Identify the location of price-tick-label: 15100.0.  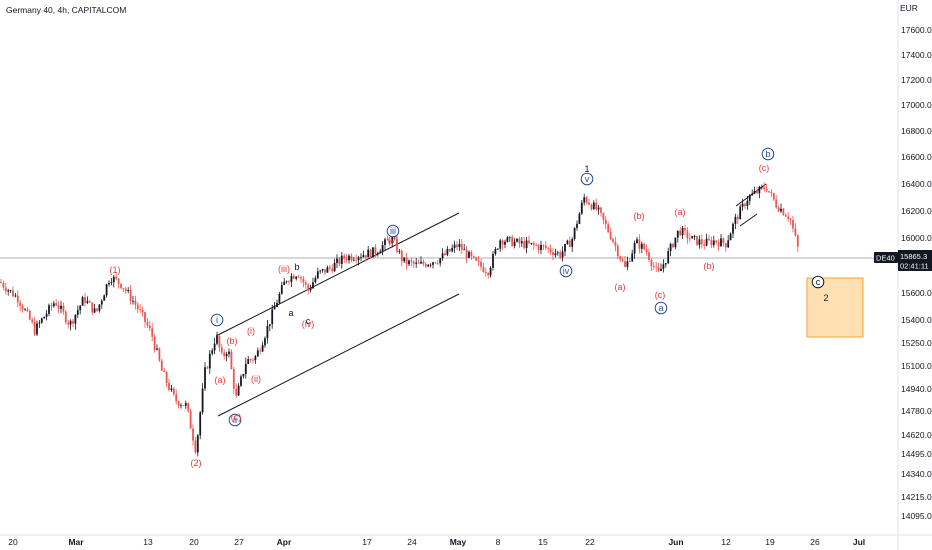
(916, 366).